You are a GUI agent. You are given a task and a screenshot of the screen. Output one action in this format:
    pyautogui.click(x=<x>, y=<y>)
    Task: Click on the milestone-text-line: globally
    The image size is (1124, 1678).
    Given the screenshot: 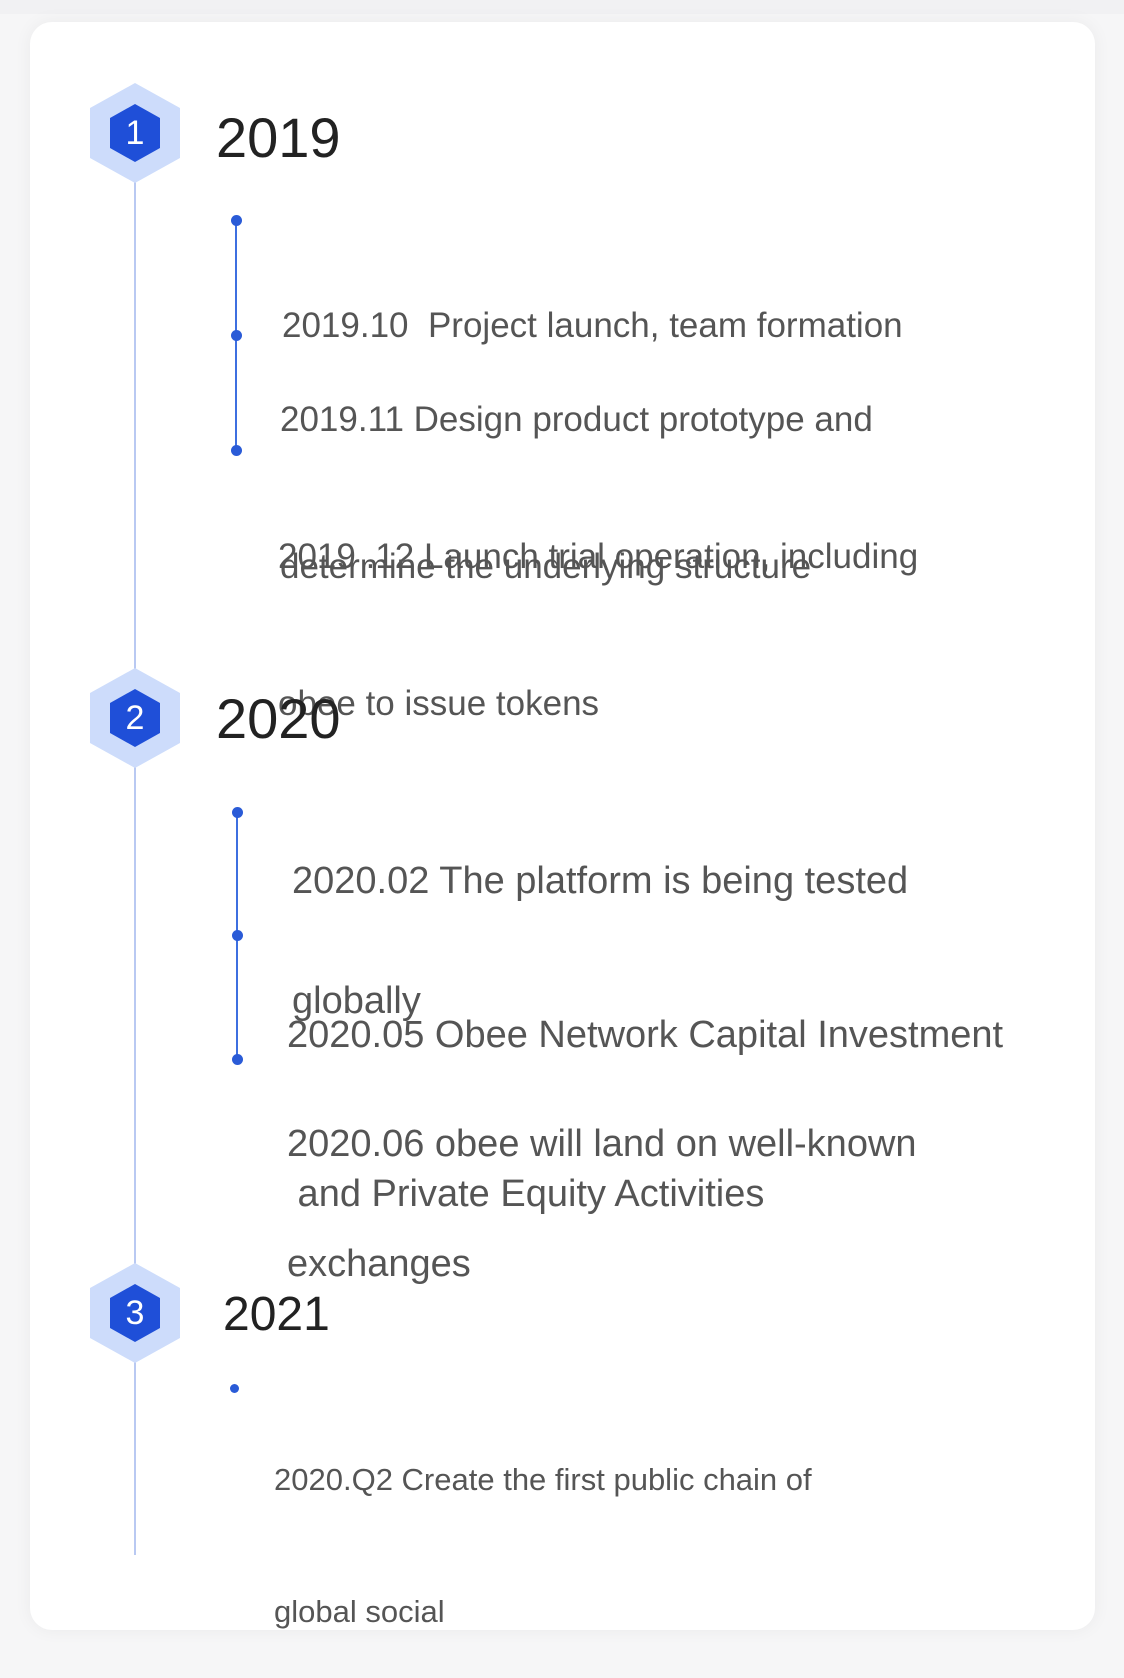 What is the action you would take?
    pyautogui.click(x=356, y=1001)
    